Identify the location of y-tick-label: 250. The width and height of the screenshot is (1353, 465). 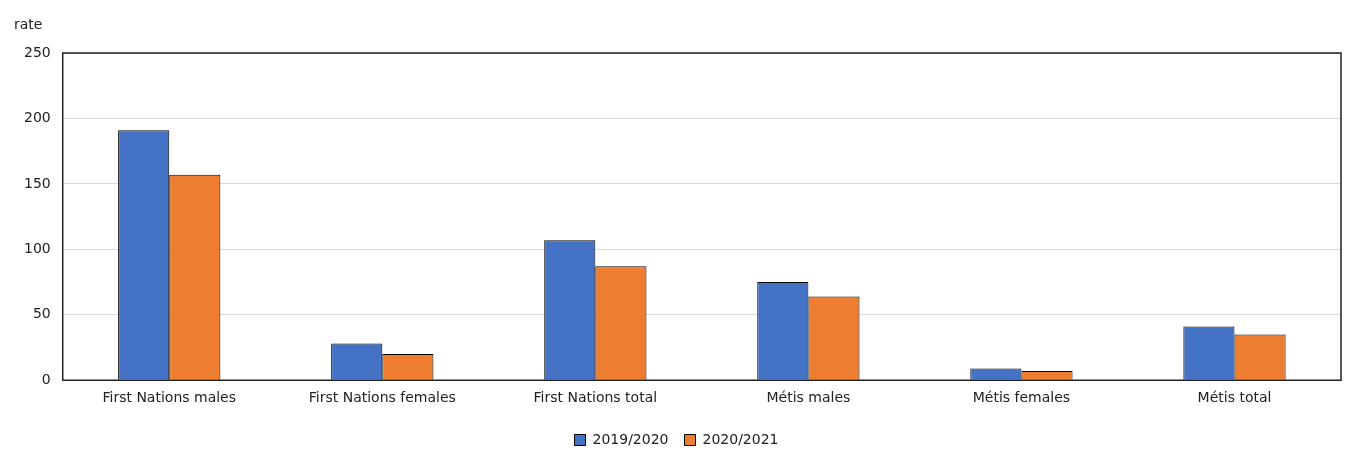
(37, 51).